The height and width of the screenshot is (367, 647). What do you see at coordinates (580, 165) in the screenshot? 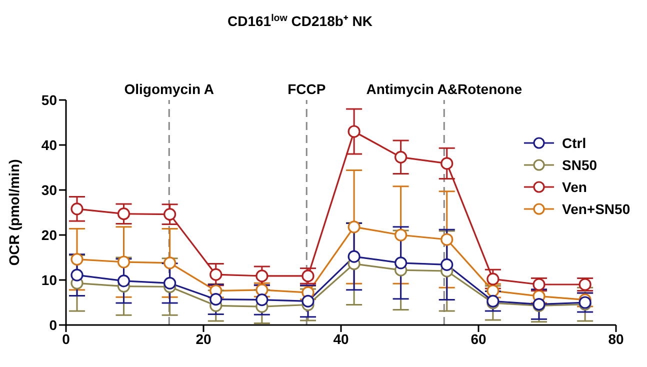
I see `legend-label: SN50` at bounding box center [580, 165].